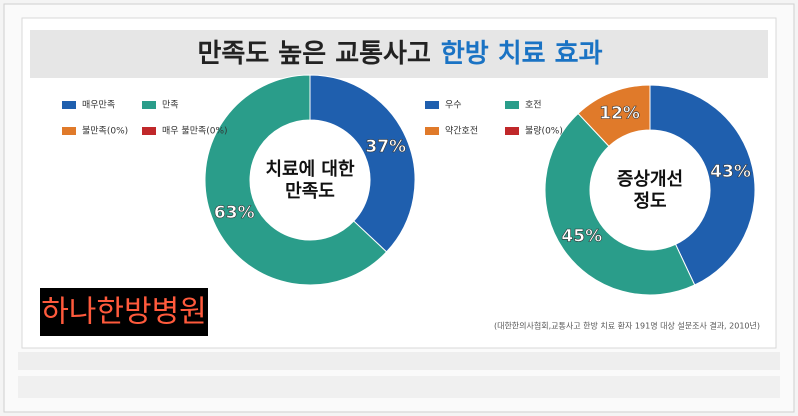  I want to click on title-highlight: 한방 치료 효과, so click(522, 54).